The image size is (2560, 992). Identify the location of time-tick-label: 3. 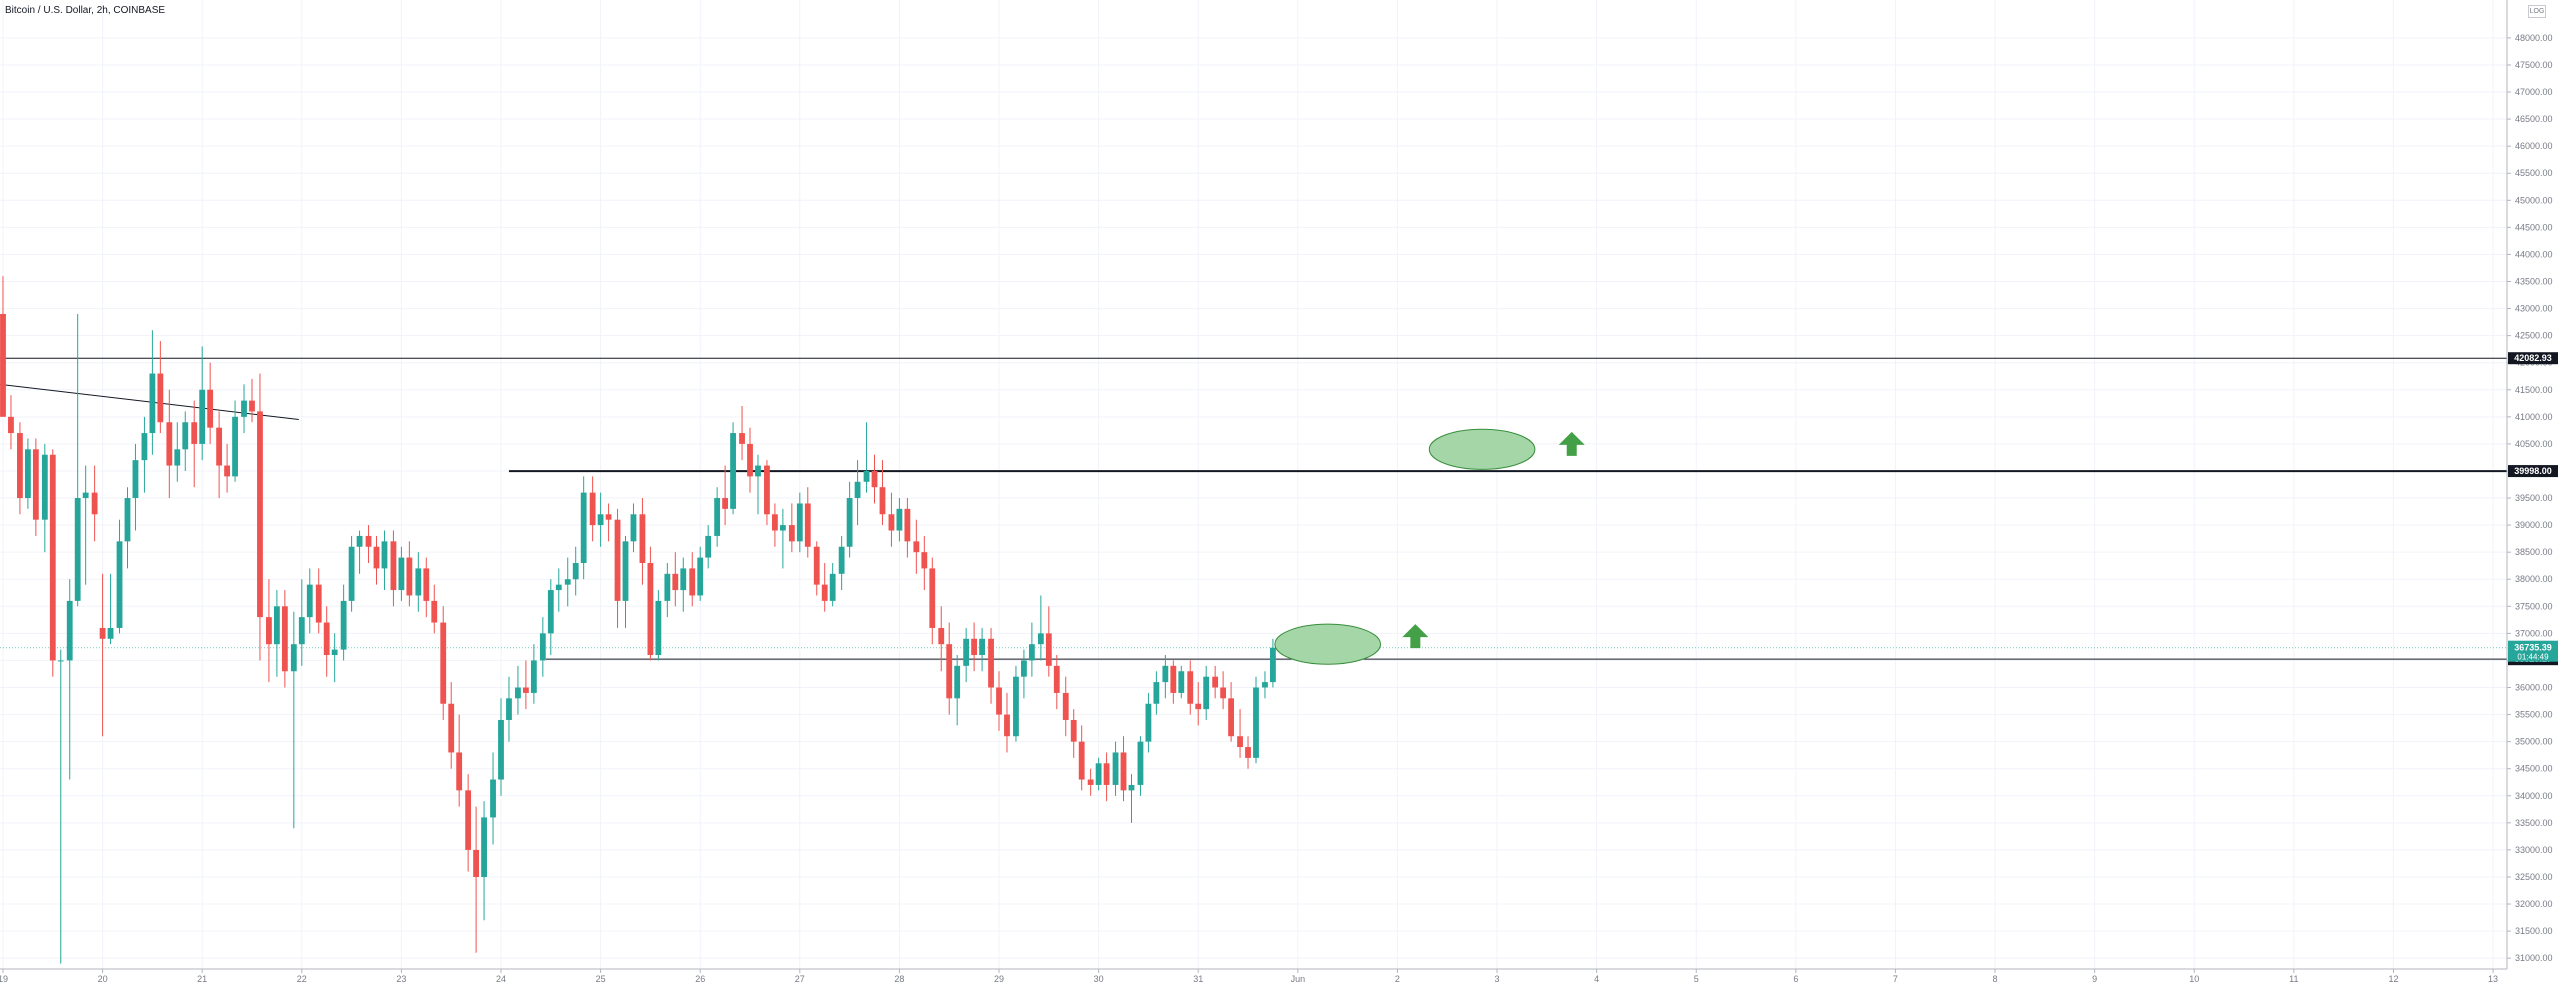
(1497, 979).